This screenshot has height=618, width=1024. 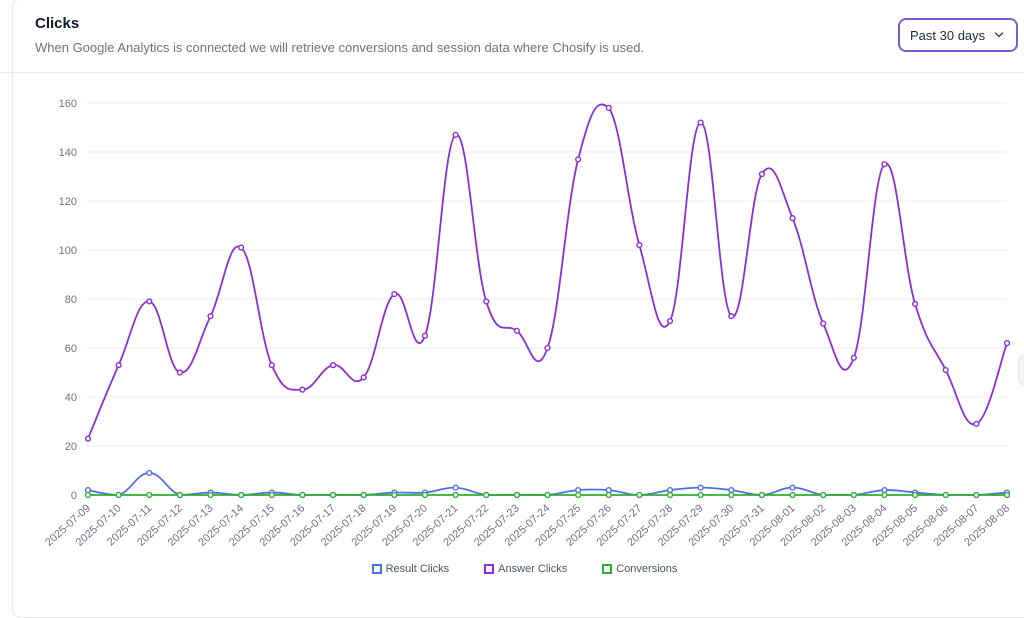 I want to click on y-tick-label: 20, so click(x=71, y=447).